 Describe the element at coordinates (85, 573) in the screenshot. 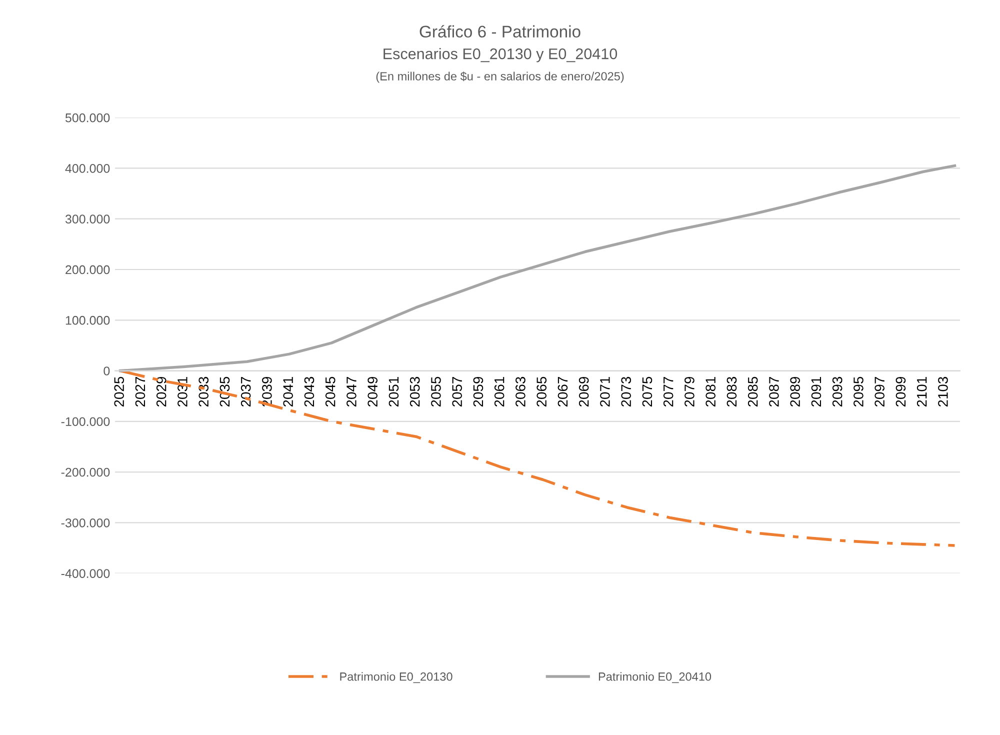

I see `y-tick-label: -400.000` at that location.